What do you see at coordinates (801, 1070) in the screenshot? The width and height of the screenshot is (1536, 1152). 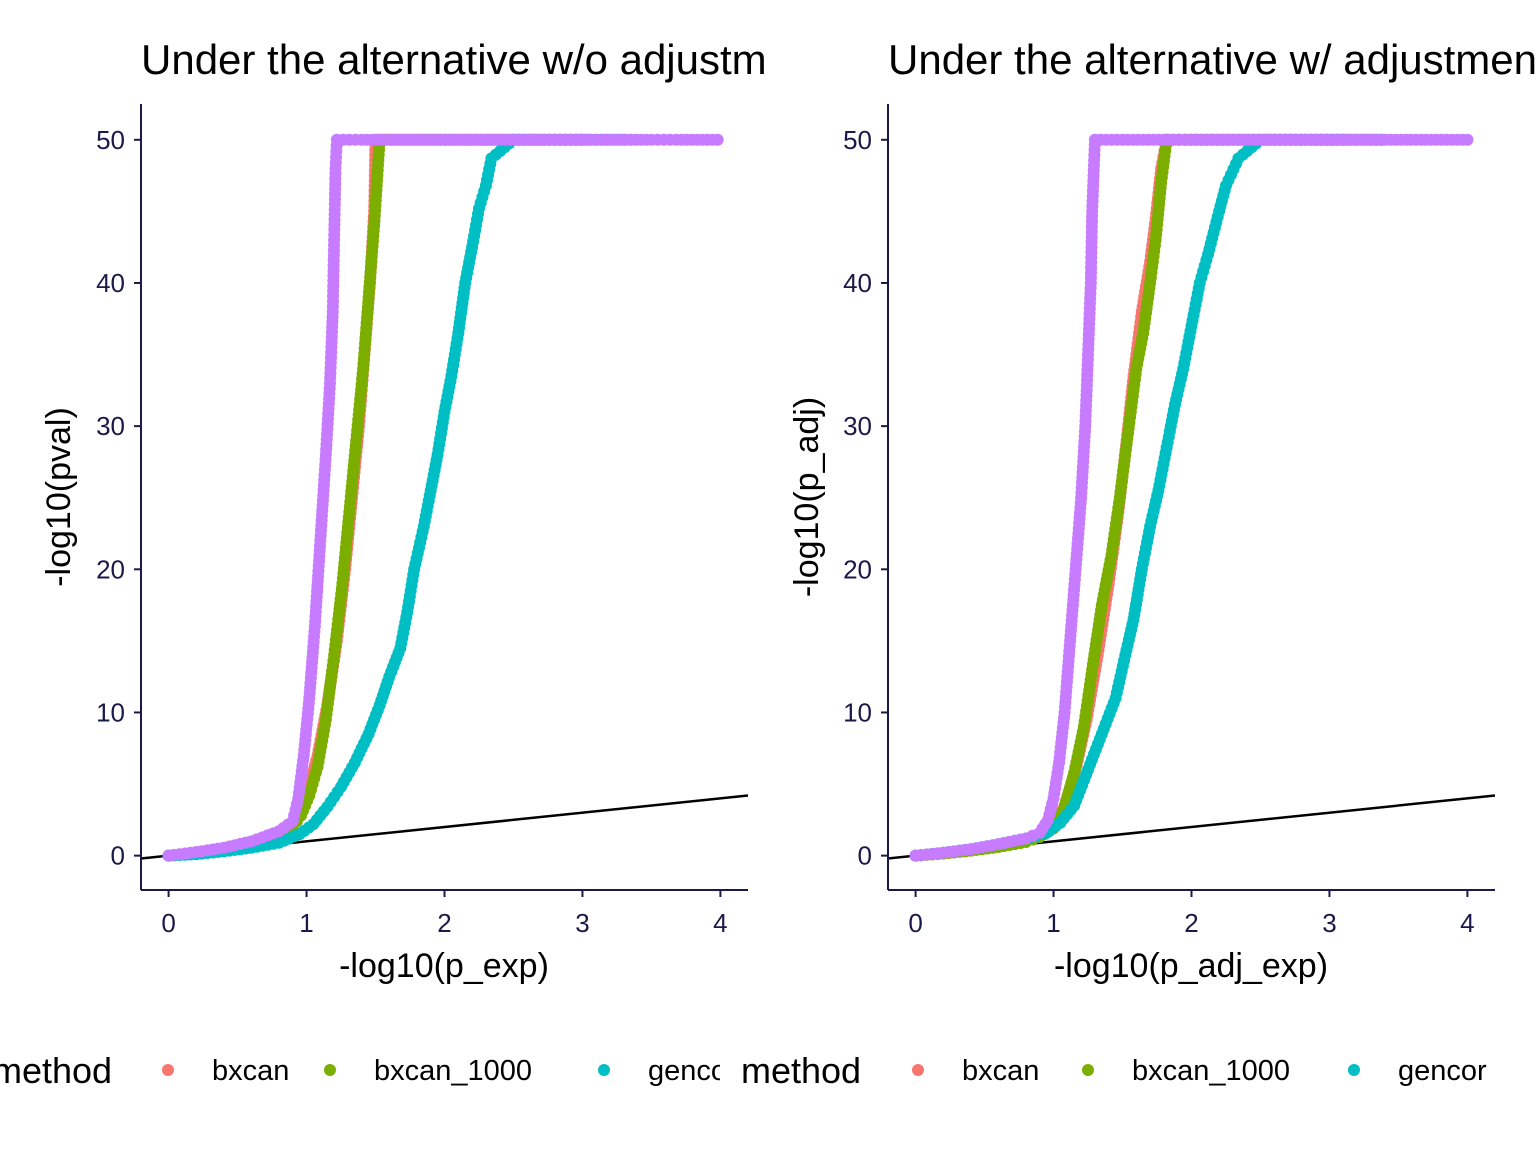 I see `legend-title-right: method` at bounding box center [801, 1070].